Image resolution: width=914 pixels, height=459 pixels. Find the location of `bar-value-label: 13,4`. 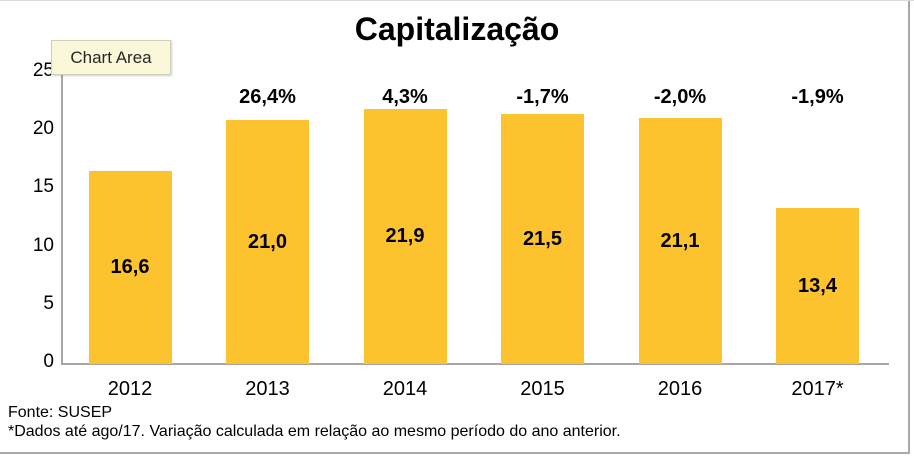

bar-value-label: 13,4 is located at coordinates (817, 285).